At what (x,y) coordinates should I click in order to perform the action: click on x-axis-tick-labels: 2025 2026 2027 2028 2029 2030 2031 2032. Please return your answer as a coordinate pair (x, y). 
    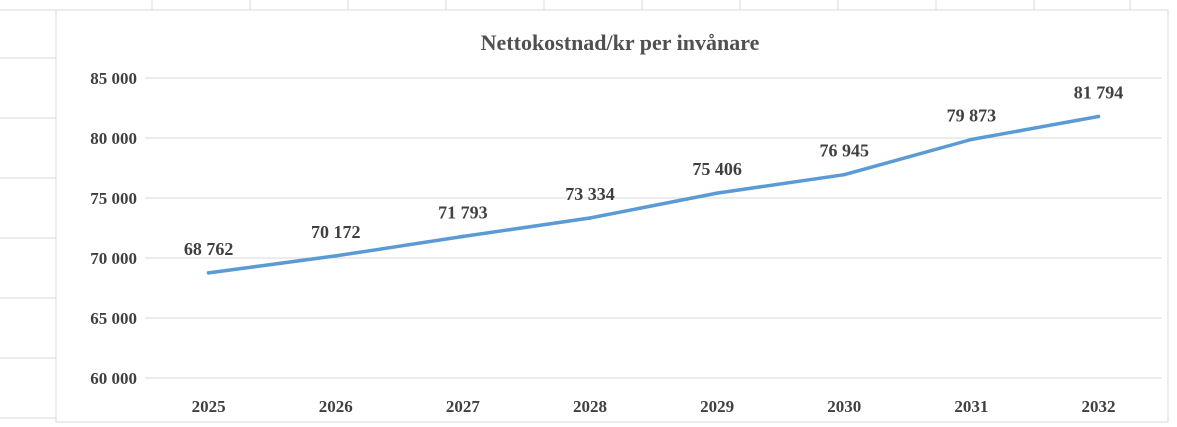
    Looking at the image, I should click on (654, 406).